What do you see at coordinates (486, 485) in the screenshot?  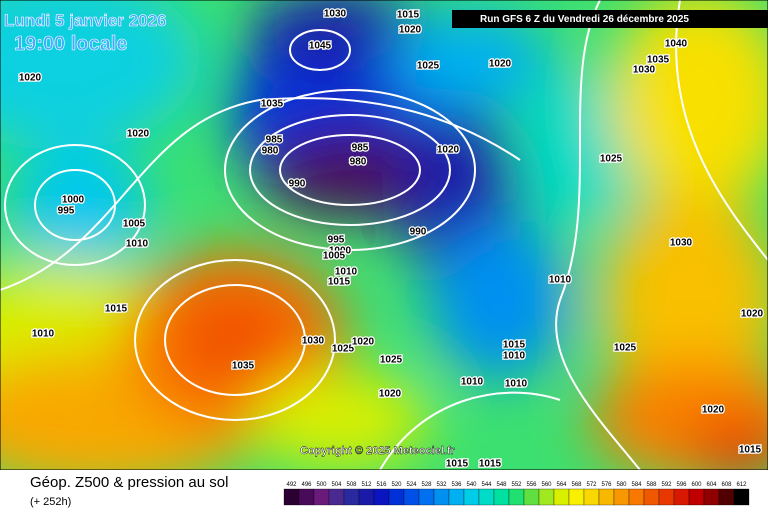 I see `scale-label: 544` at bounding box center [486, 485].